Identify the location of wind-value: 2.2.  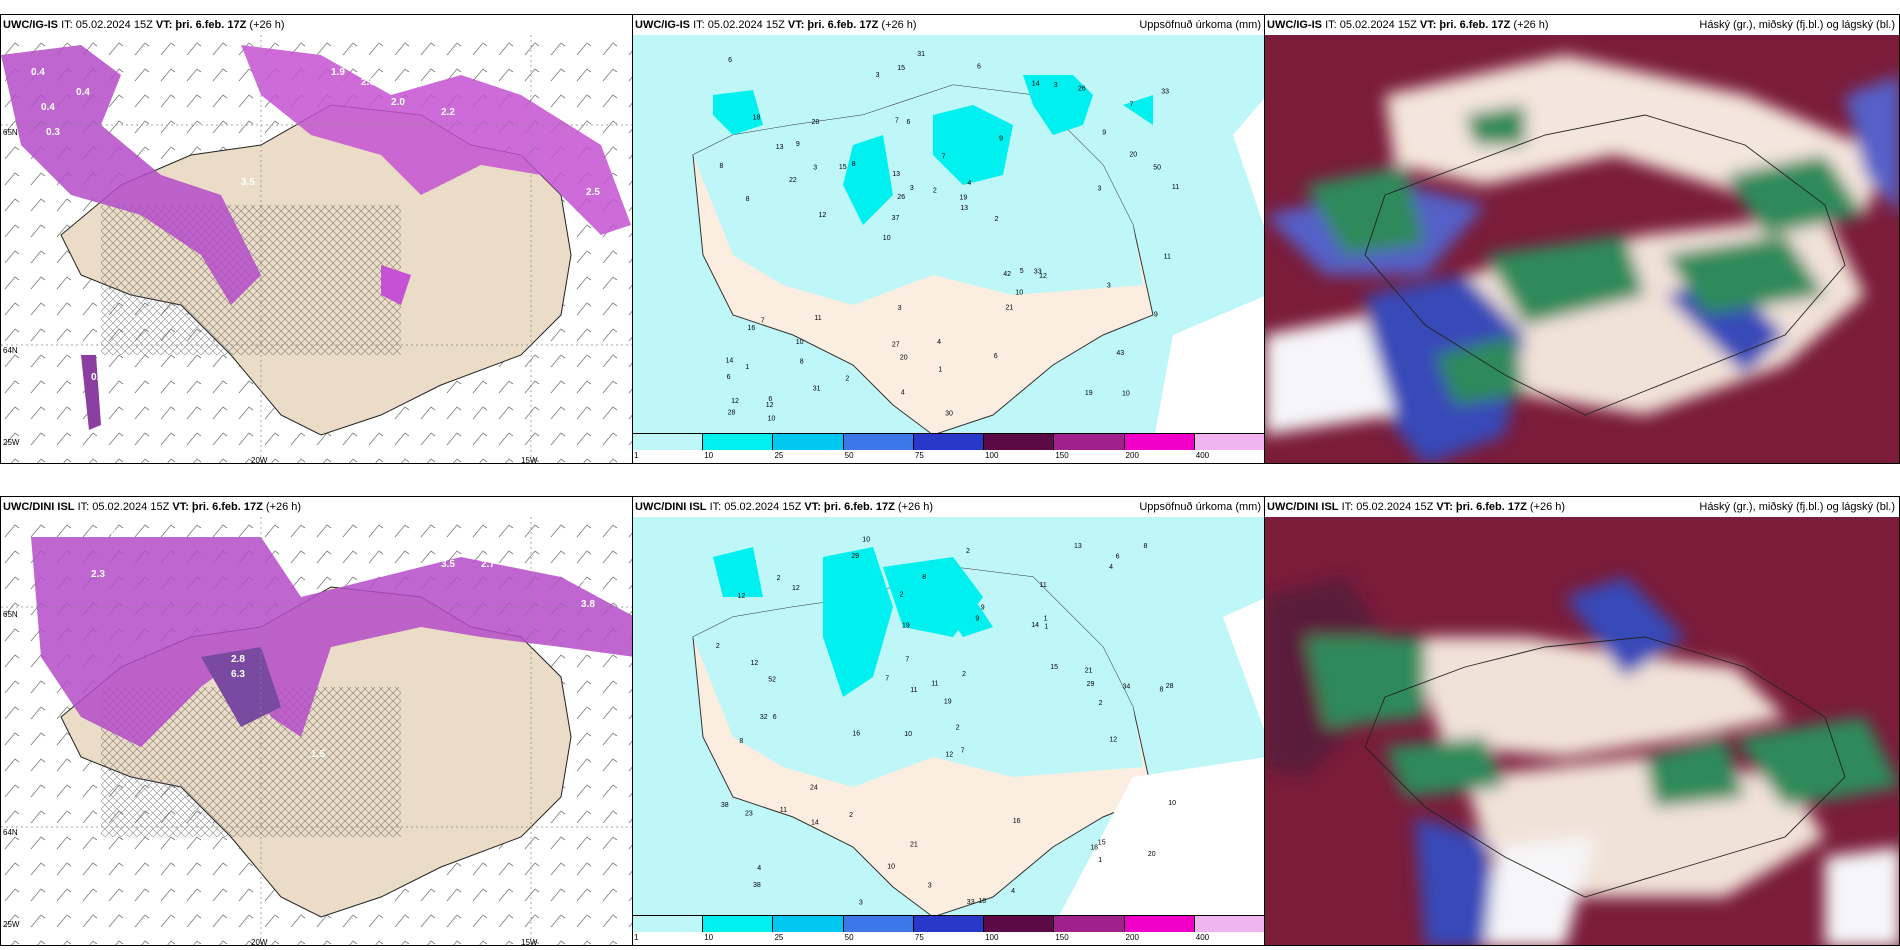
(448, 112).